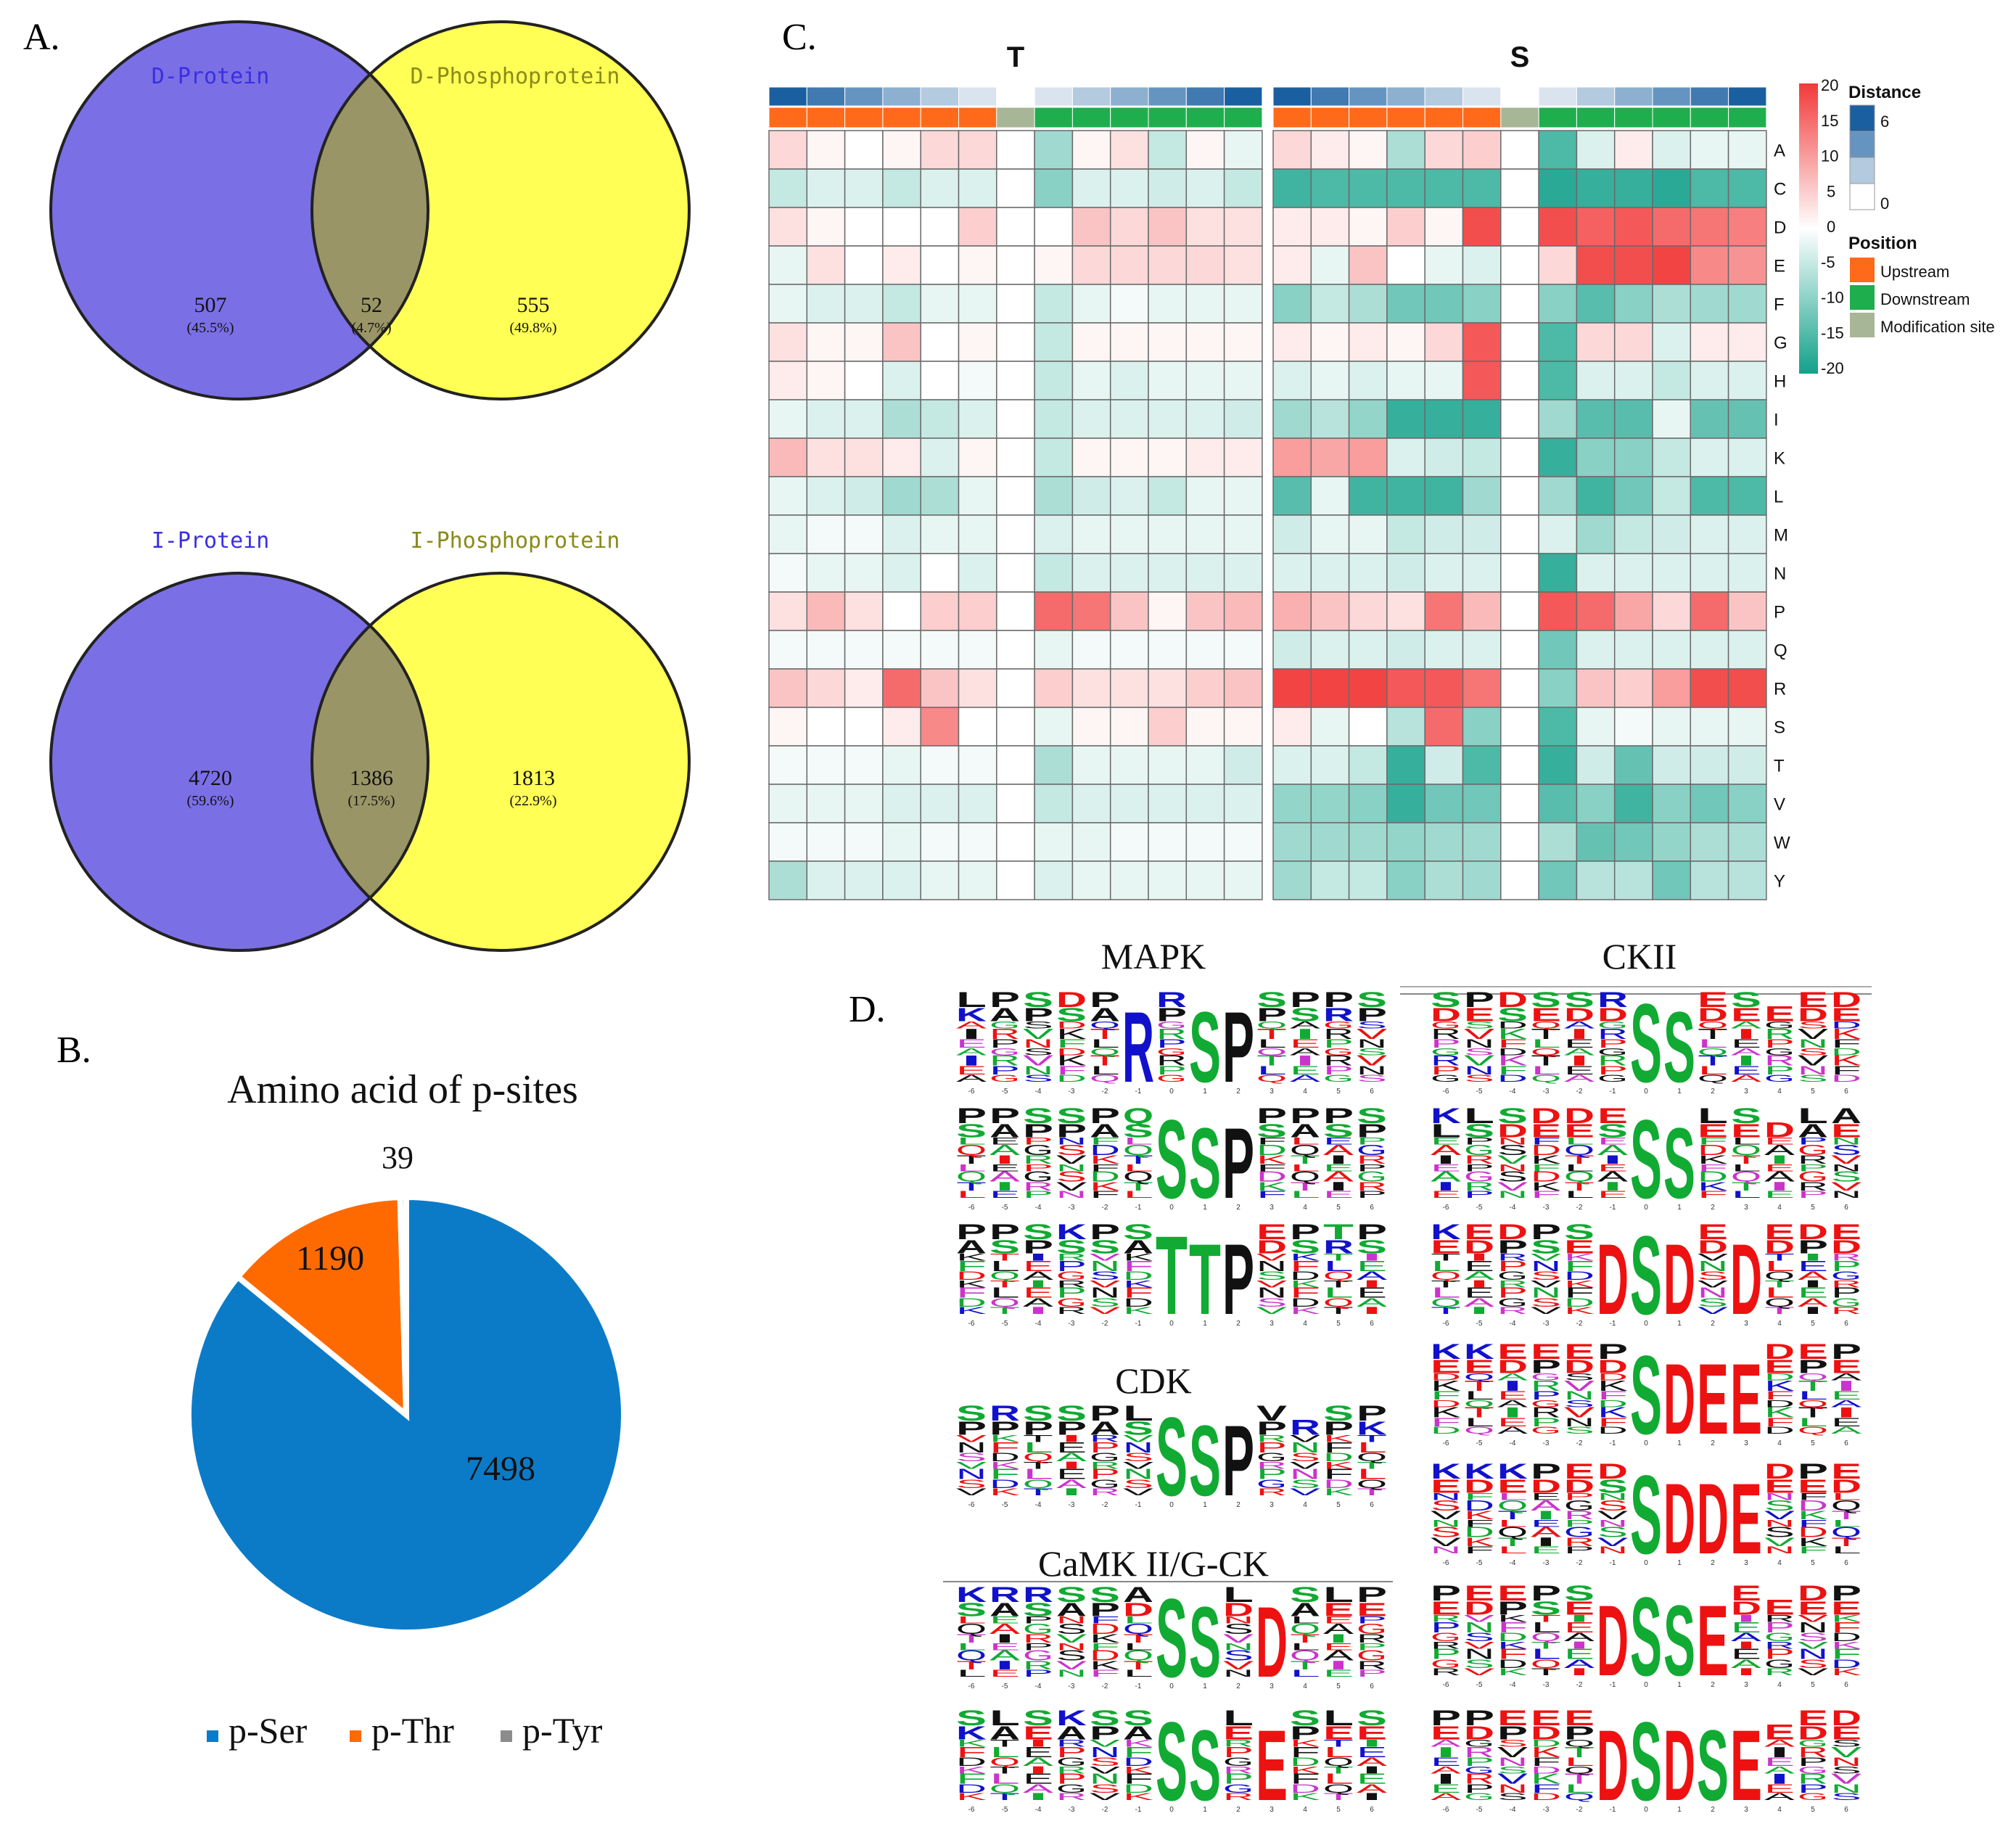 Image resolution: width=2016 pixels, height=1845 pixels. I want to click on logo-position-tick: 5, so click(1338, 1505).